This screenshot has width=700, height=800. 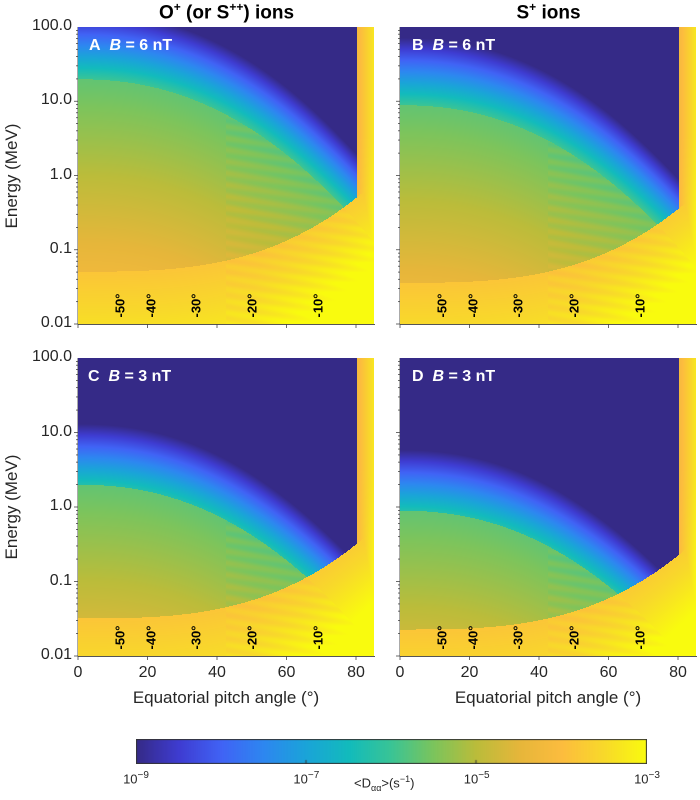 What do you see at coordinates (418, 45) in the screenshot?
I see `panel-letter: B` at bounding box center [418, 45].